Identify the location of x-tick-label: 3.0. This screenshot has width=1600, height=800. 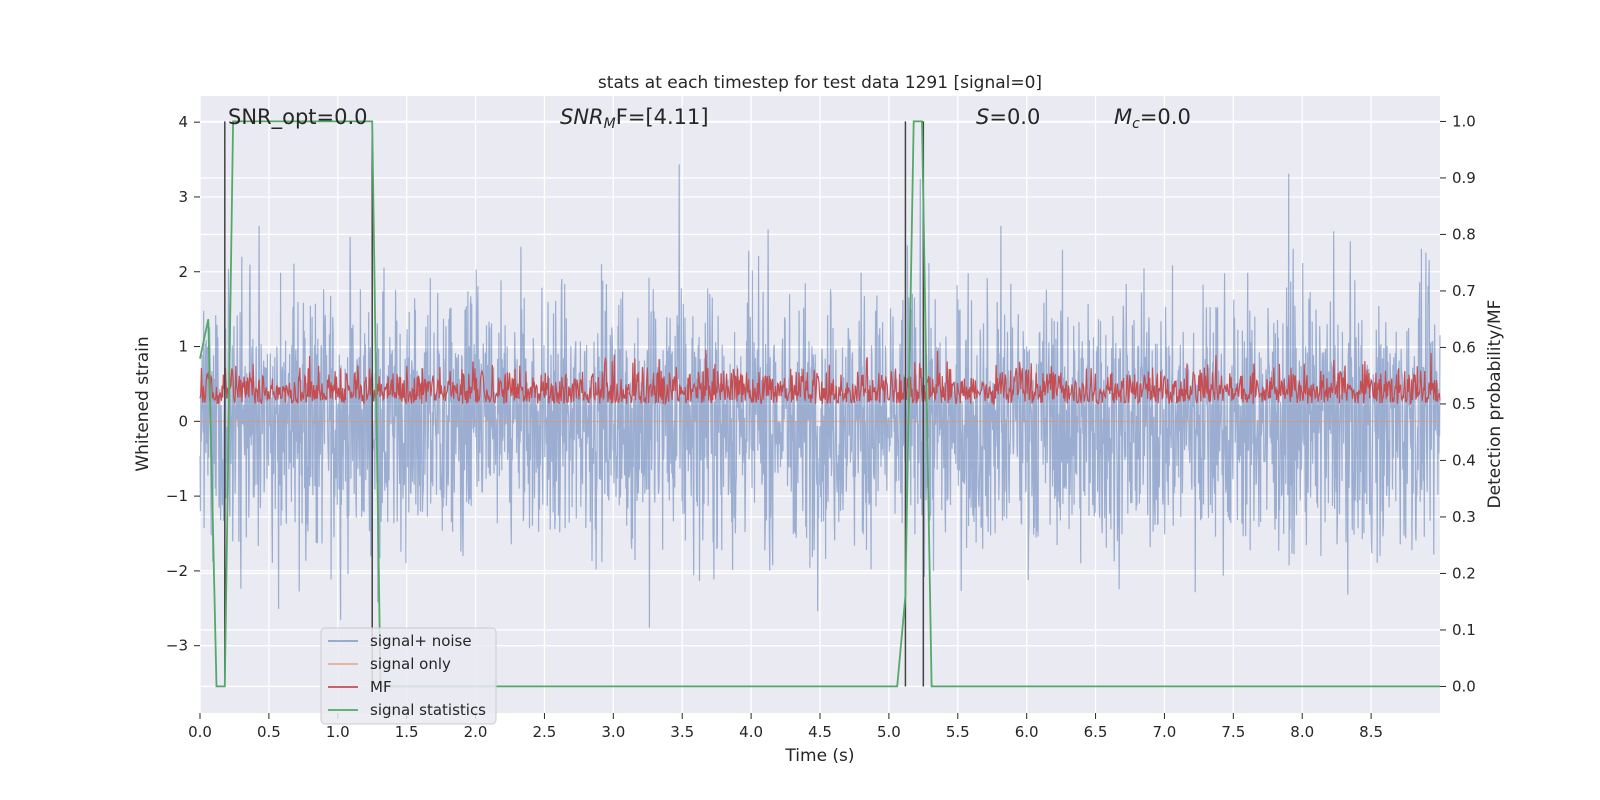
(613, 732).